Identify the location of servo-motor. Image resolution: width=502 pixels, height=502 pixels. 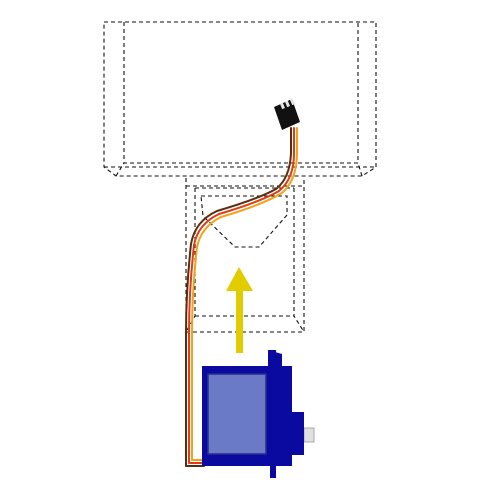
(258, 414).